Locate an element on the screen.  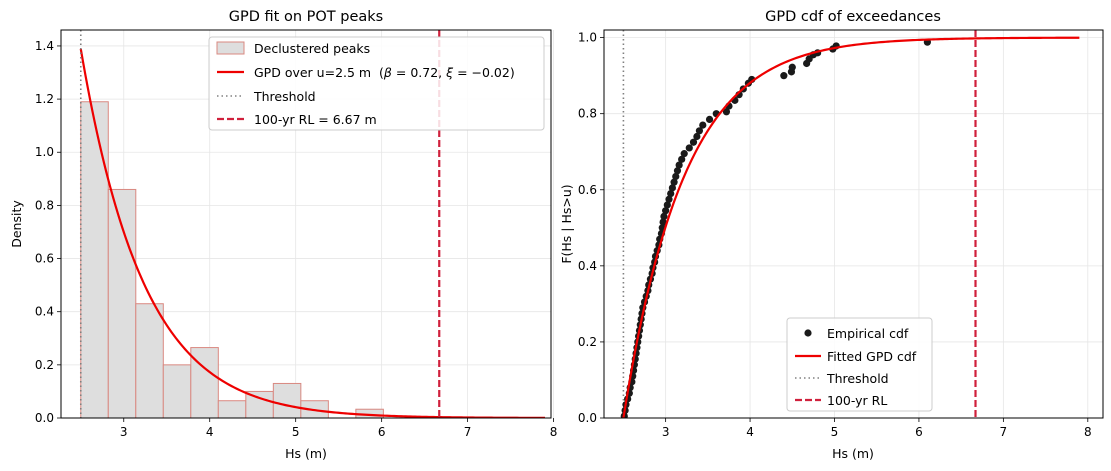
chart-title: GPD cdf of exceedances is located at coordinates (853, 17).